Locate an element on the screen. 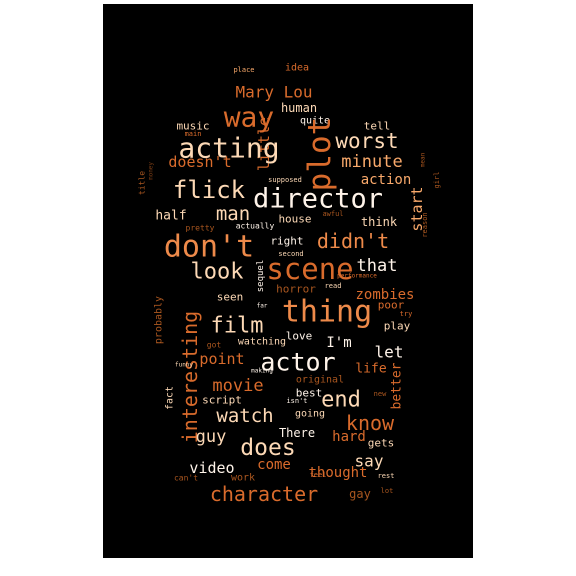  word-86: feel is located at coordinates (318, 475).